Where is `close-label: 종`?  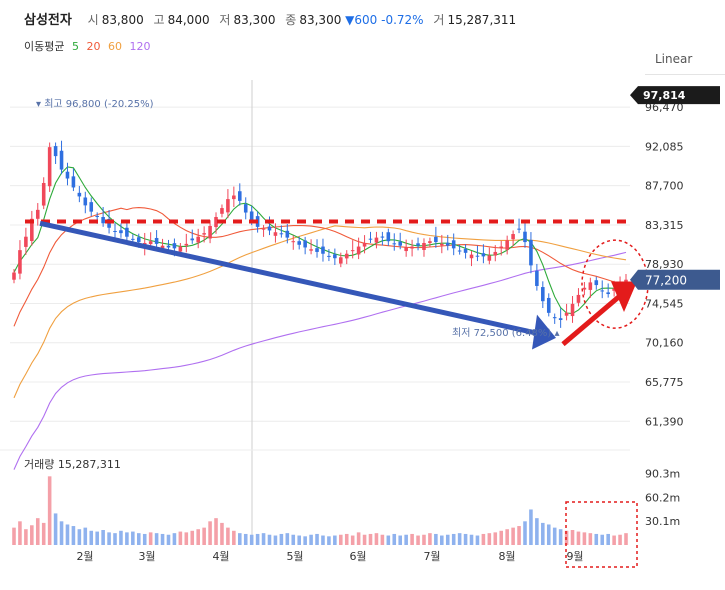 close-label: 종 is located at coordinates (291, 20).